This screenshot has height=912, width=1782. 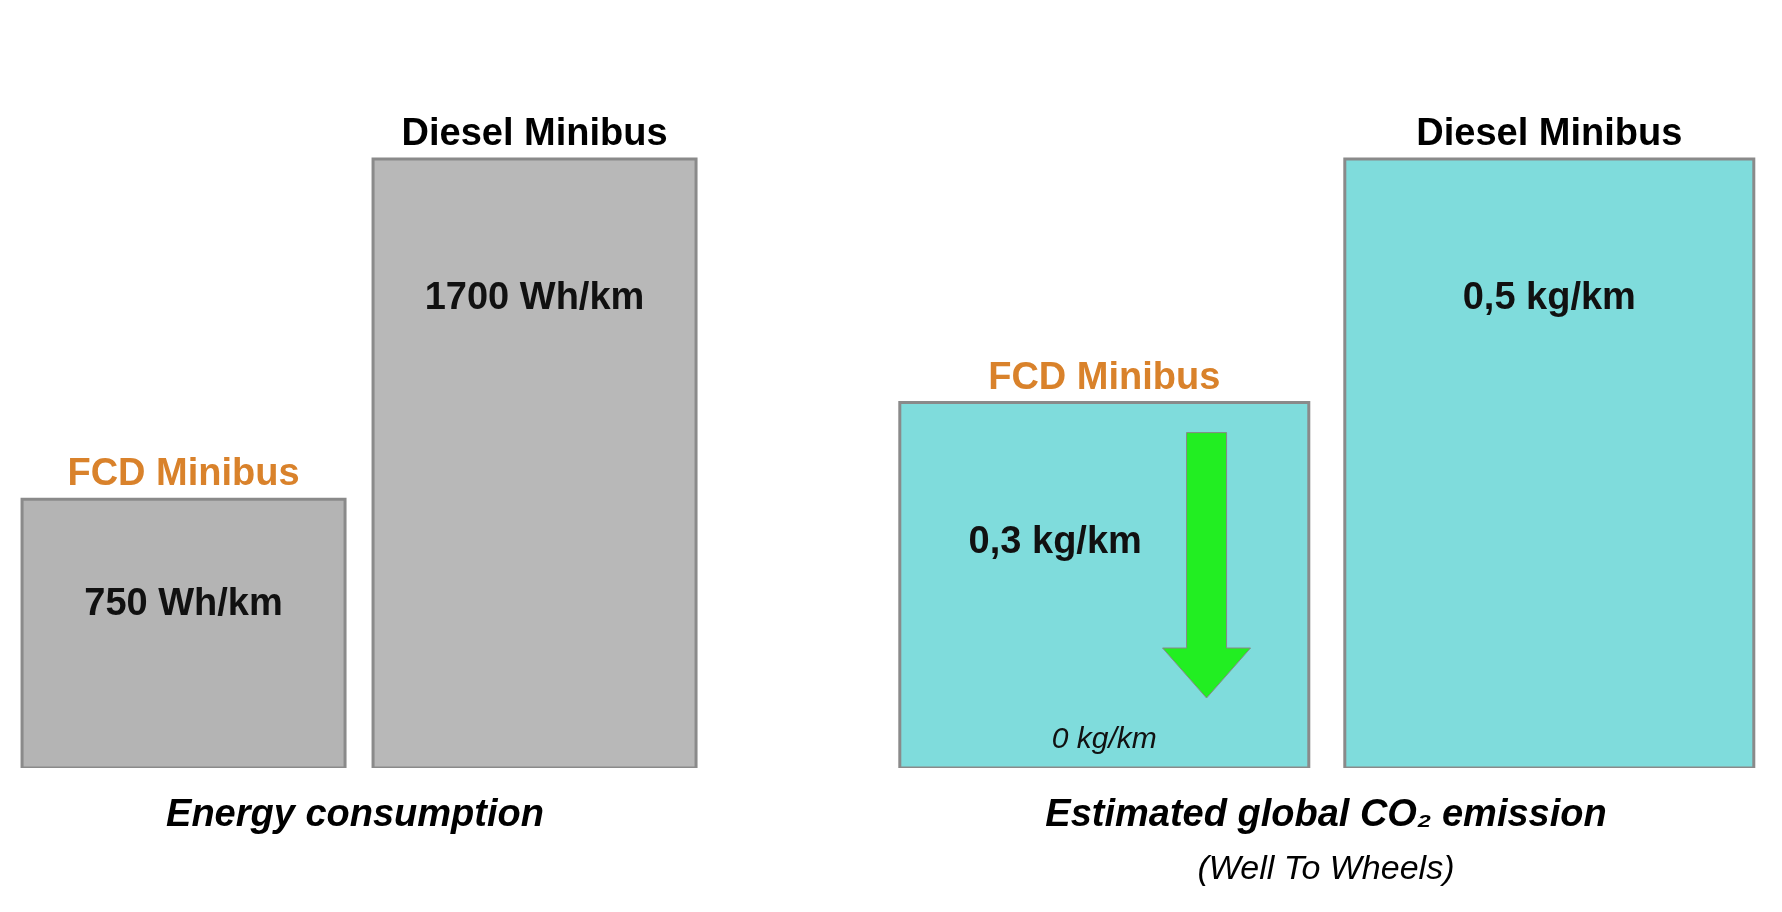 I want to click on annotation: 0 kg/km, so click(x=1104, y=737).